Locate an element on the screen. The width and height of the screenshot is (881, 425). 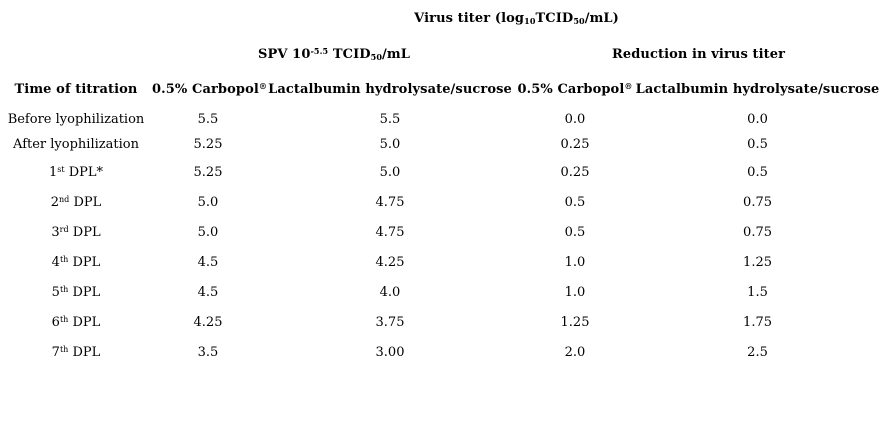
cell-value: 3.5 is located at coordinates (208, 352).